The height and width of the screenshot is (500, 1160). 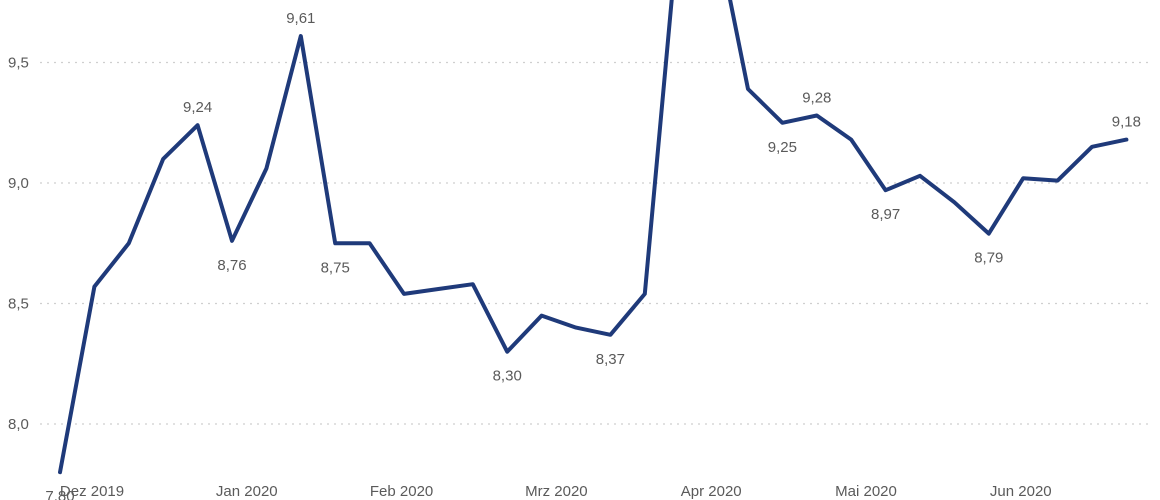 I want to click on data-label: 9,28, so click(x=816, y=98).